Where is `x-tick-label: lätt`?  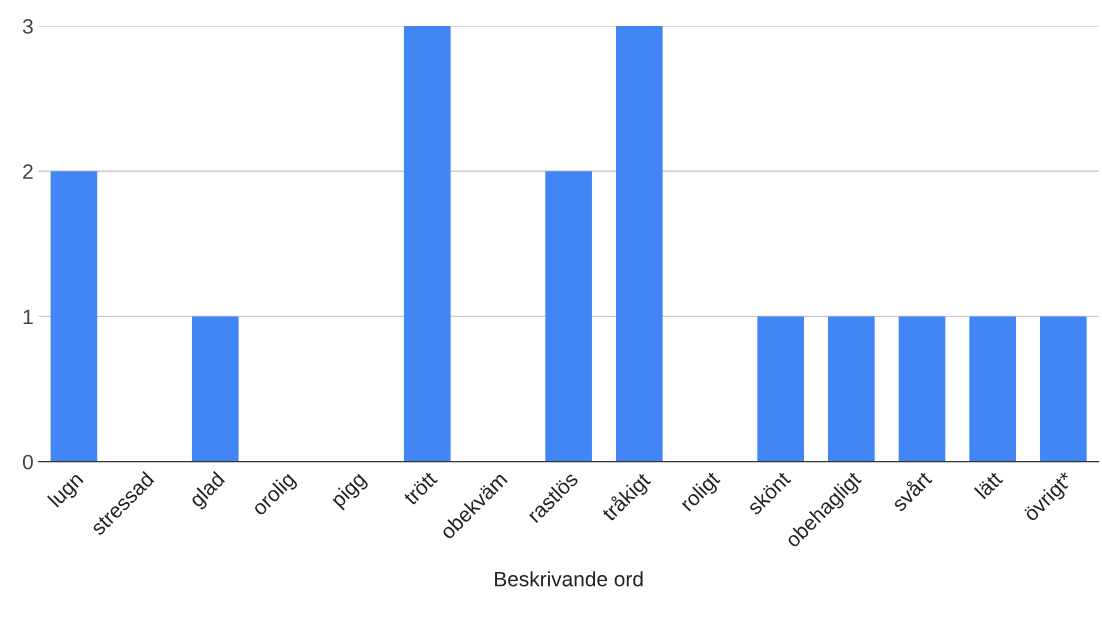 x-tick-label: lätt is located at coordinates (989, 485).